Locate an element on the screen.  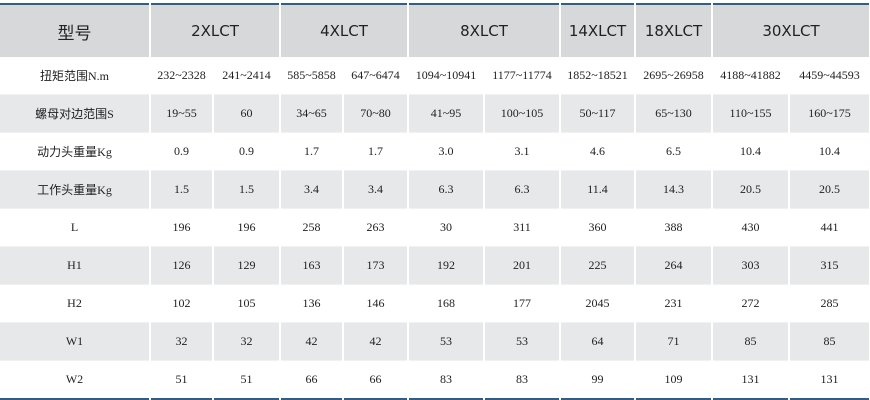
table-cell: 3.1 is located at coordinates (521, 151).